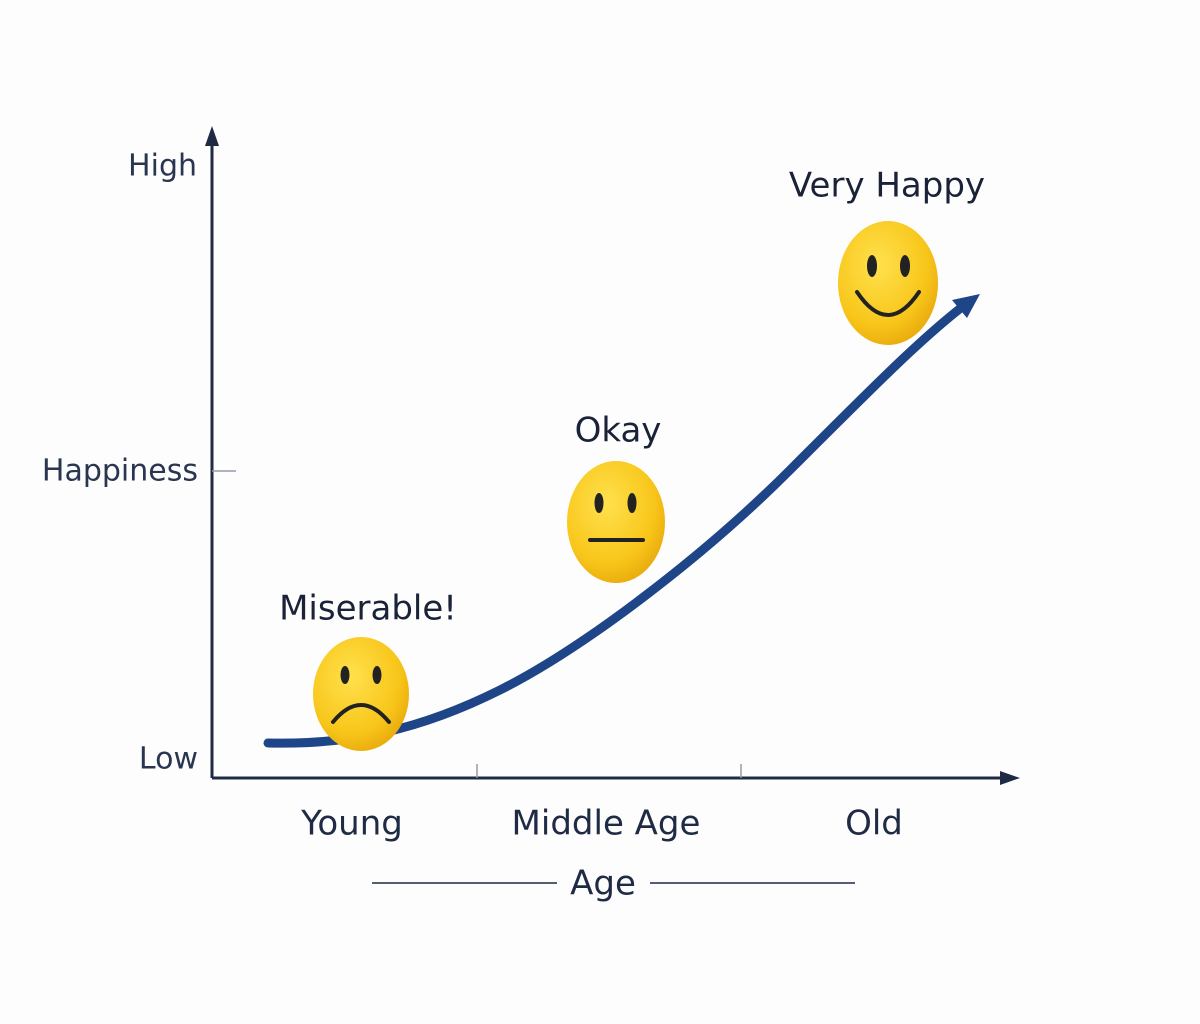 The height and width of the screenshot is (1024, 1200). I want to click on x-axis-title: Age, so click(603, 884).